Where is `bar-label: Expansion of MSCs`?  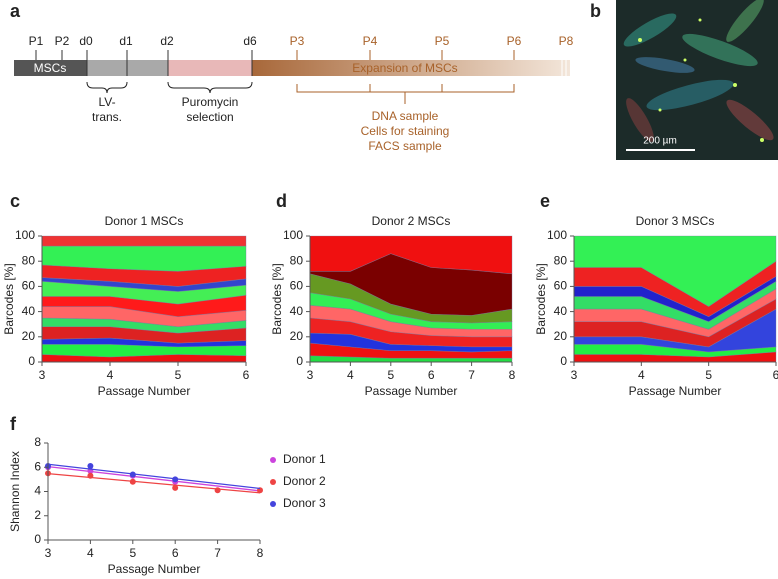
bar-label: Expansion of MSCs is located at coordinates (404, 68).